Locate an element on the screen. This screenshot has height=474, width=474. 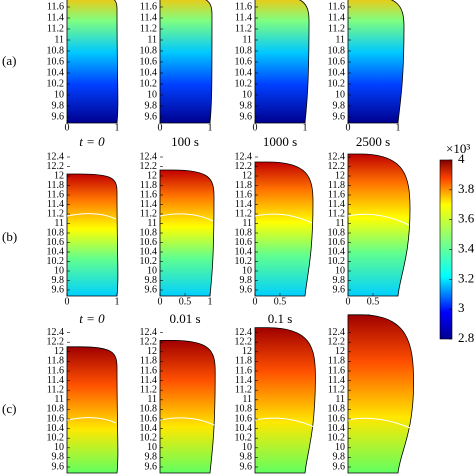
colorbar-tick-label: 2.8 is located at coordinates (466, 337).